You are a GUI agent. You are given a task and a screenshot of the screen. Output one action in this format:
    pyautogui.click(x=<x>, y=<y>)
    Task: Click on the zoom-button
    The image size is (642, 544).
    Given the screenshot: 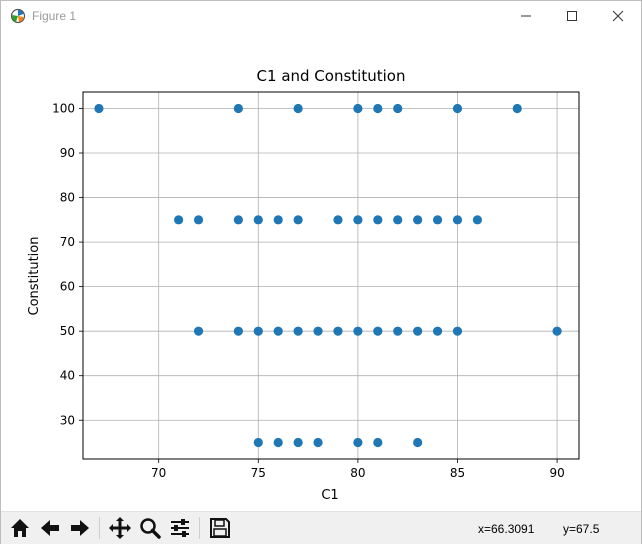 What is the action you would take?
    pyautogui.click(x=150, y=528)
    